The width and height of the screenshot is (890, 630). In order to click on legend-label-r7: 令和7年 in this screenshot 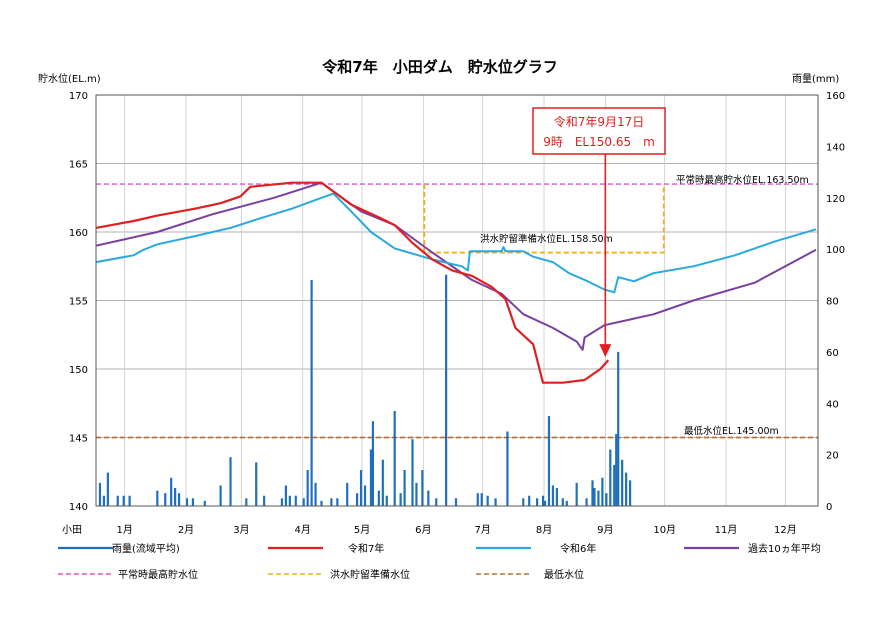, I will do `click(366, 548)`.